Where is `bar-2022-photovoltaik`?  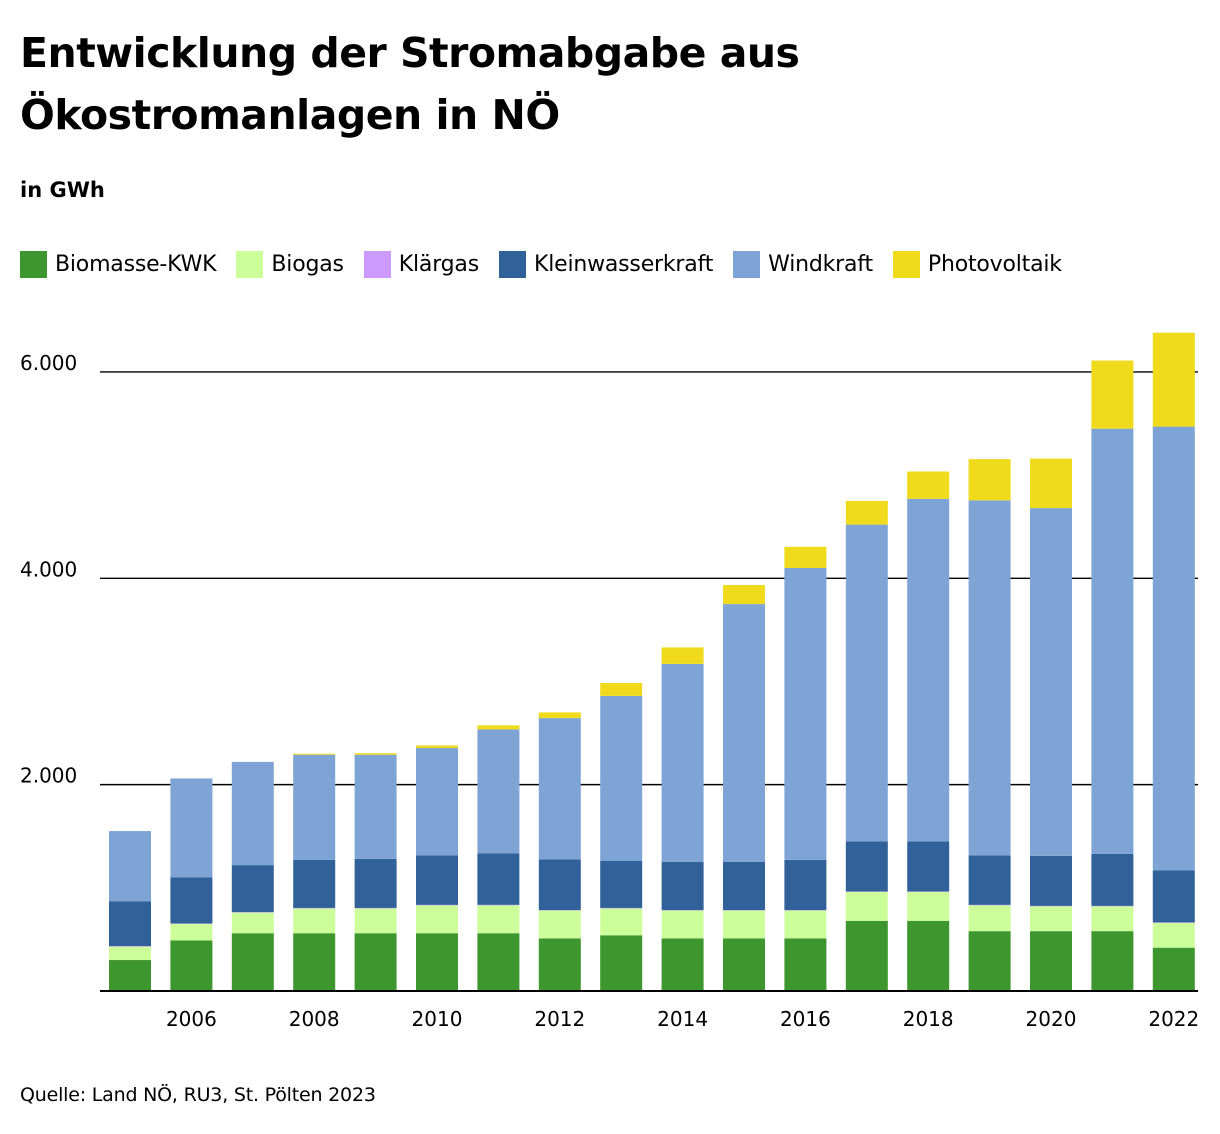
bar-2022-photovoltaik is located at coordinates (1173, 379).